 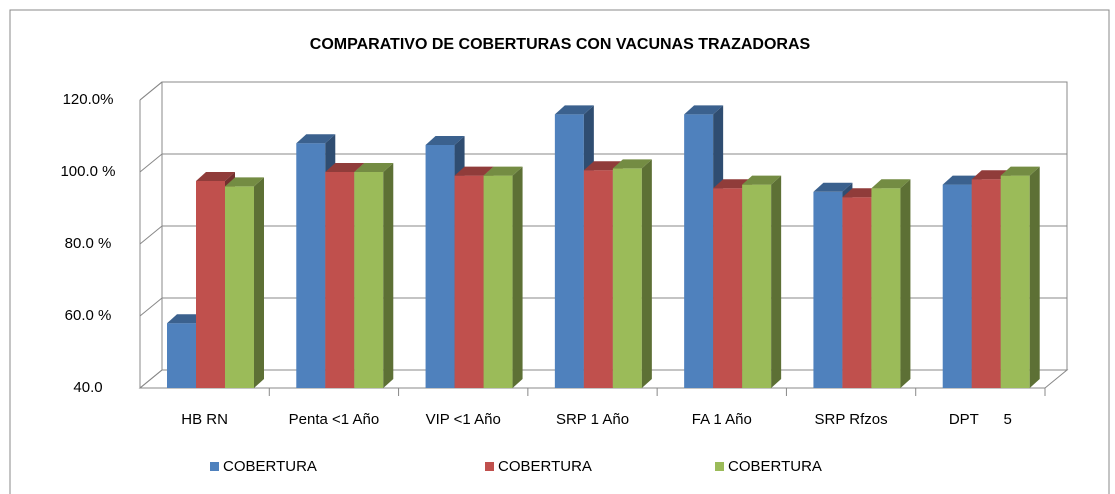 I want to click on x-tick-label: FA 1 Año, so click(x=722, y=419).